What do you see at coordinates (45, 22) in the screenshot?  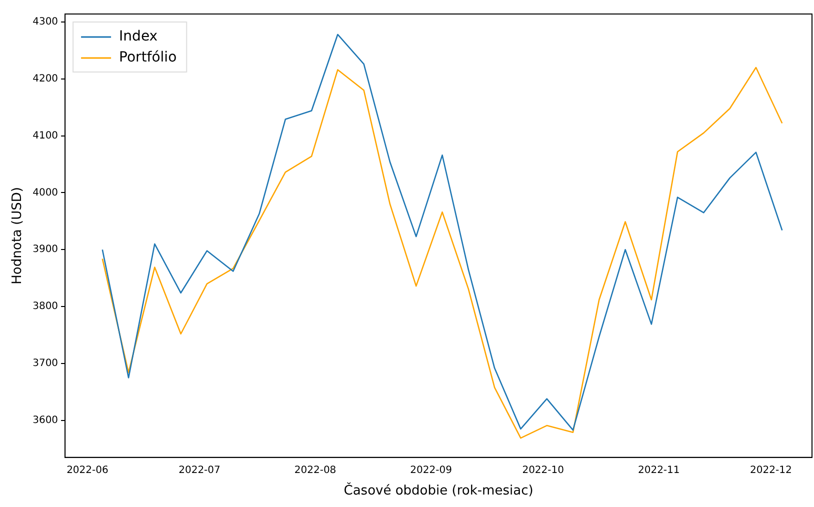 I see `y-tick-label: 4300` at bounding box center [45, 22].